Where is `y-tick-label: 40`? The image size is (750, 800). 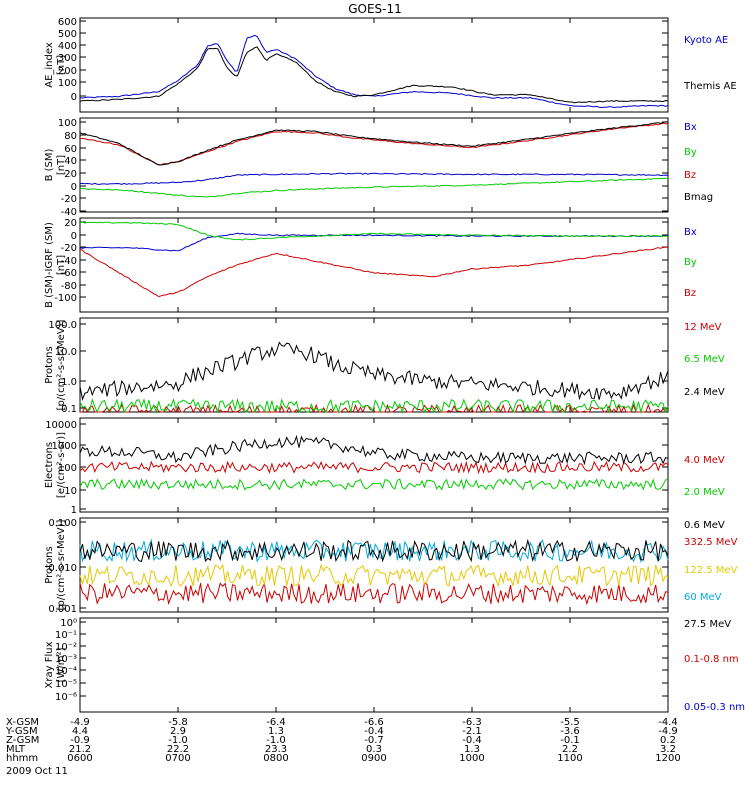 y-tick-label: 40 is located at coordinates (70, 161).